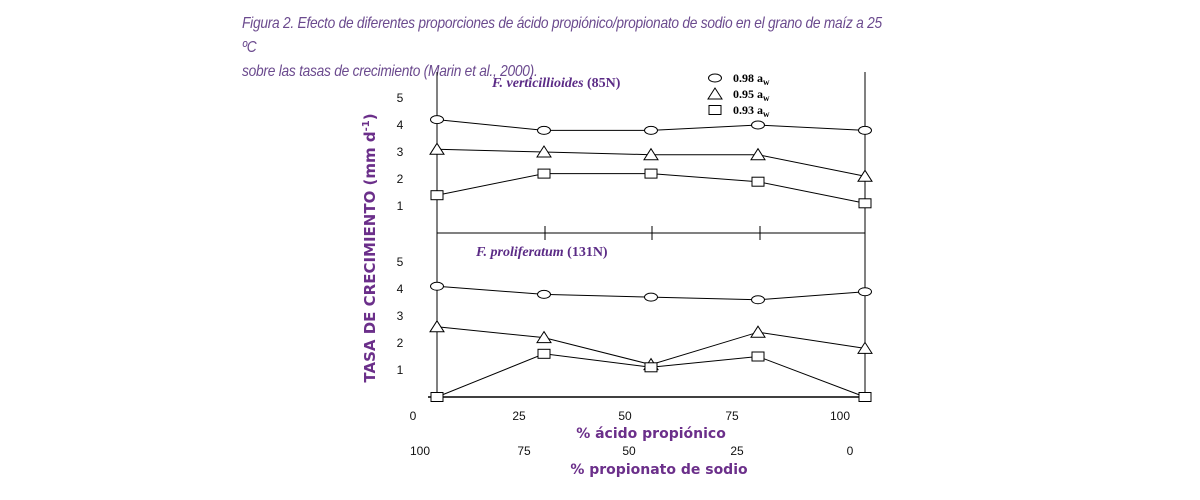 The image size is (1200, 500). What do you see at coordinates (635, 323) in the screenshot?
I see `panel-2: 1 2 3 4 5 F. proliferatum (131N)` at bounding box center [635, 323].